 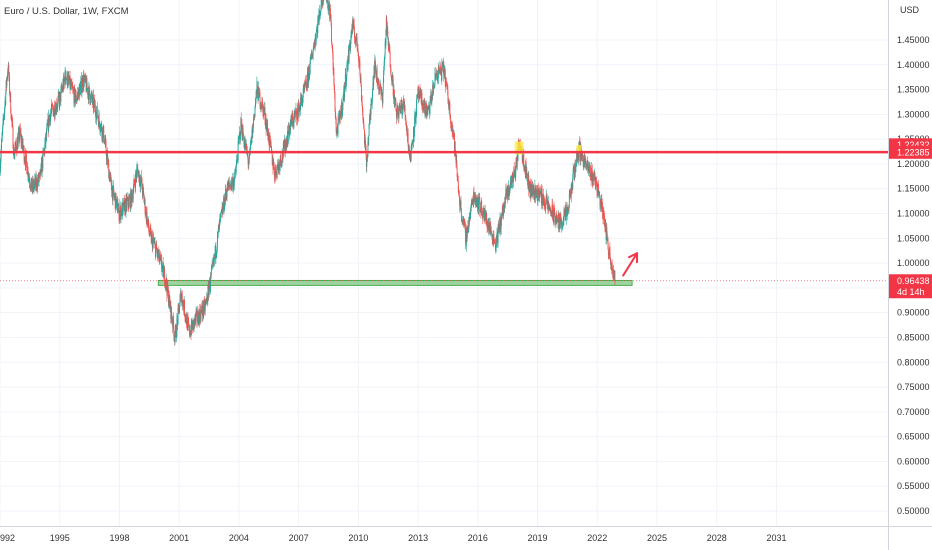 What do you see at coordinates (179, 538) in the screenshot?
I see `x-tick-label: 2001` at bounding box center [179, 538].